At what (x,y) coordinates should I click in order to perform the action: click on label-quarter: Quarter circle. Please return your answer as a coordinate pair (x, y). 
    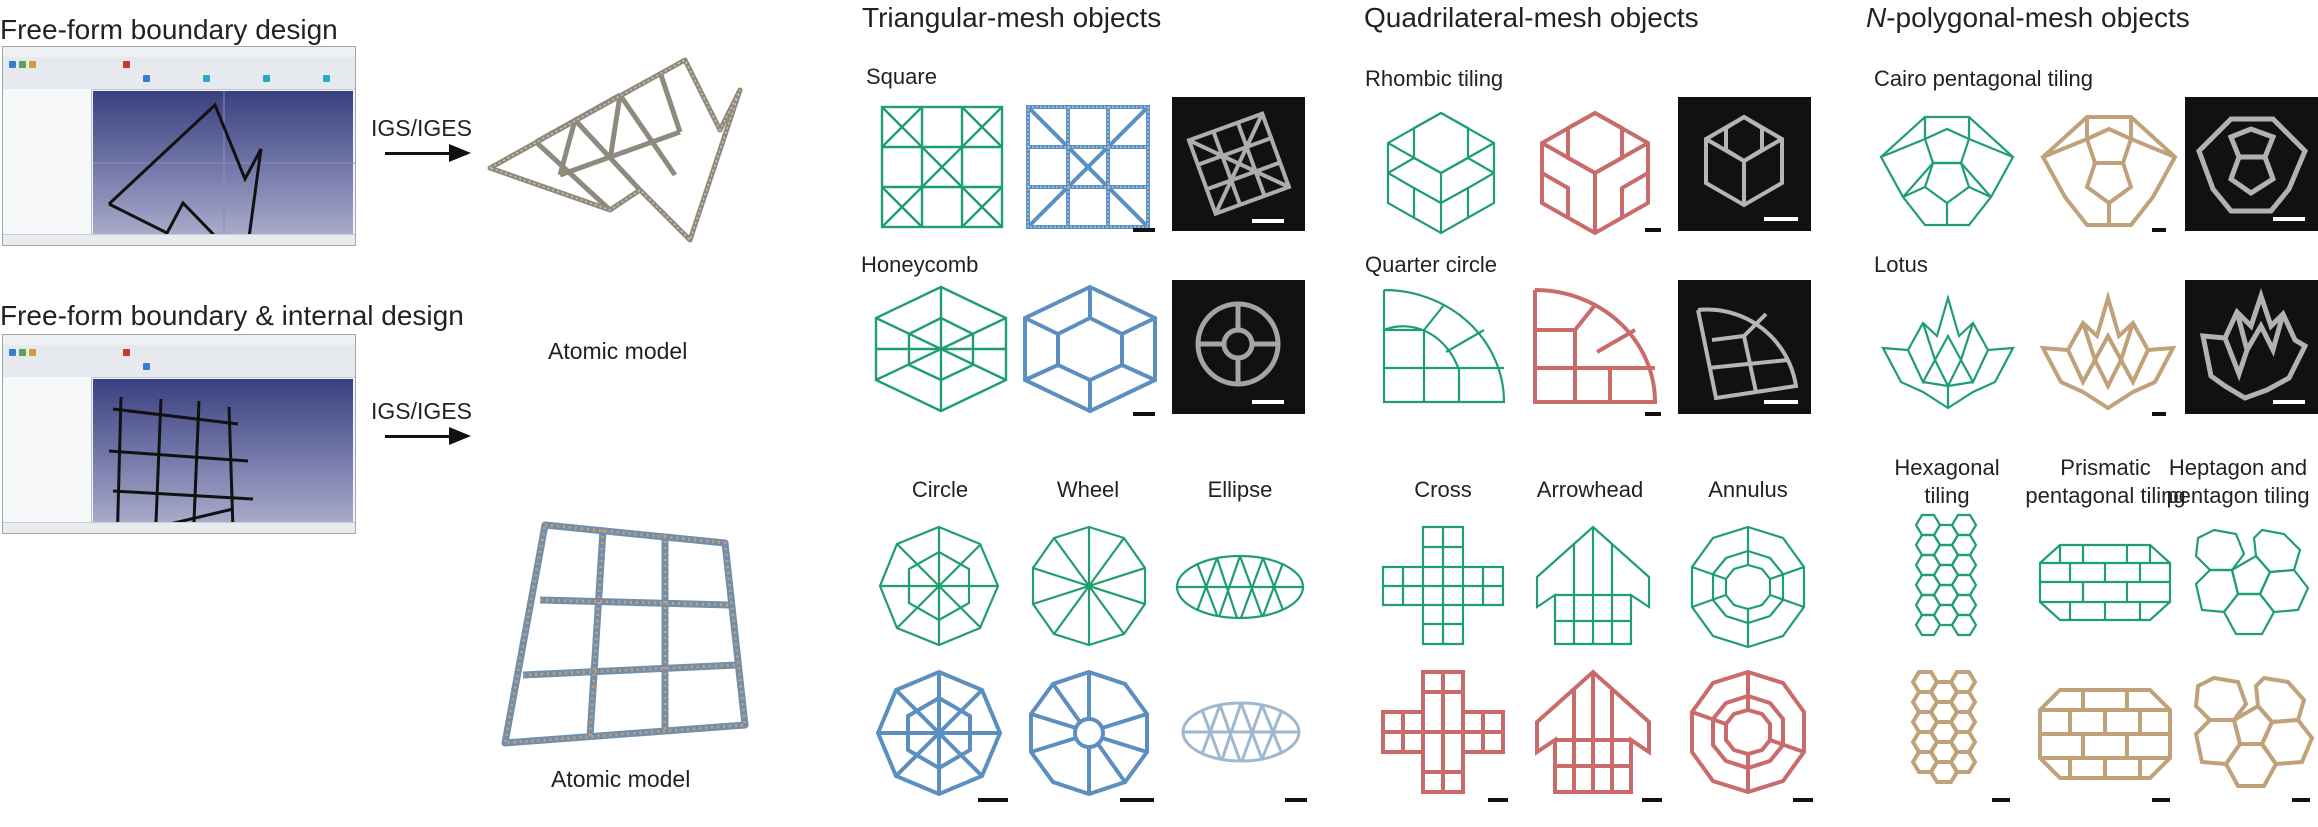
    Looking at the image, I should click on (1431, 264).